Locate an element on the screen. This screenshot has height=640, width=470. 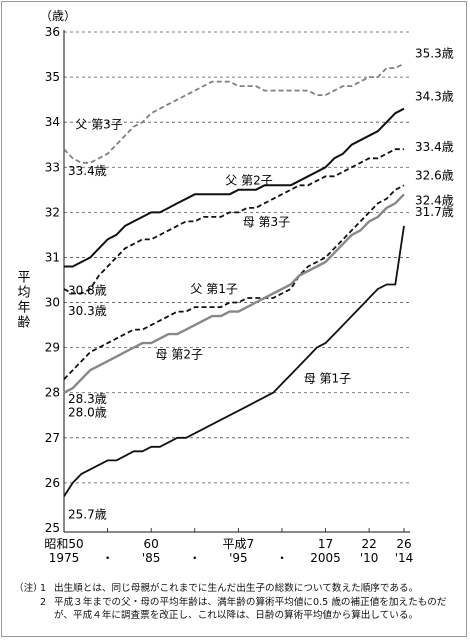
y-tick-label: 27 is located at coordinates (52, 438).